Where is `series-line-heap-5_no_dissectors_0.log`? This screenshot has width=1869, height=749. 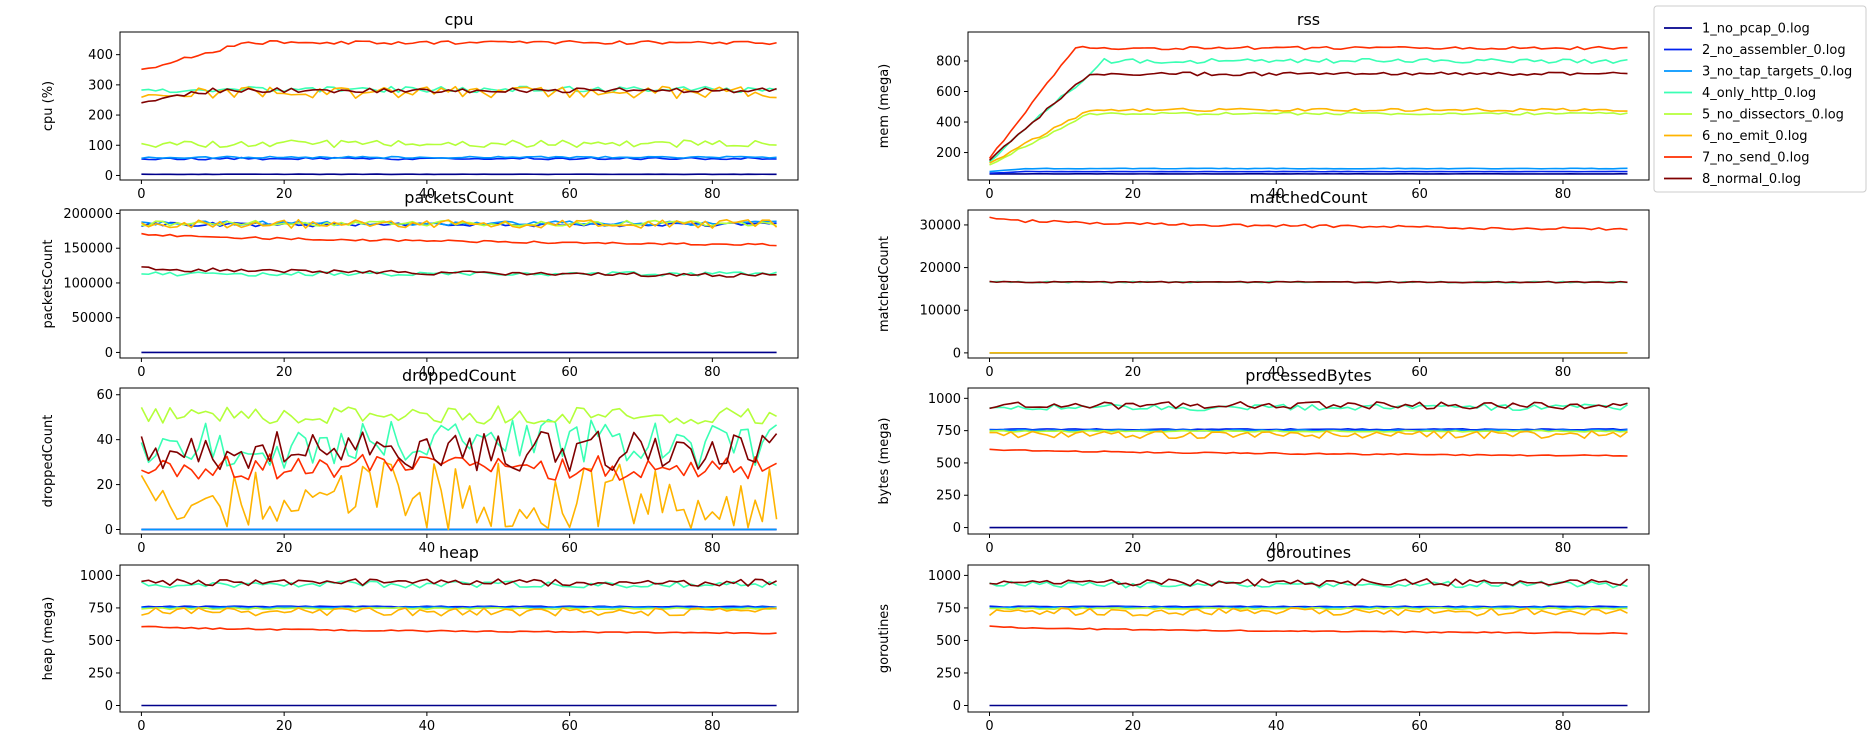
series-line-heap-5_no_dissectors_0.log is located at coordinates (458, 609).